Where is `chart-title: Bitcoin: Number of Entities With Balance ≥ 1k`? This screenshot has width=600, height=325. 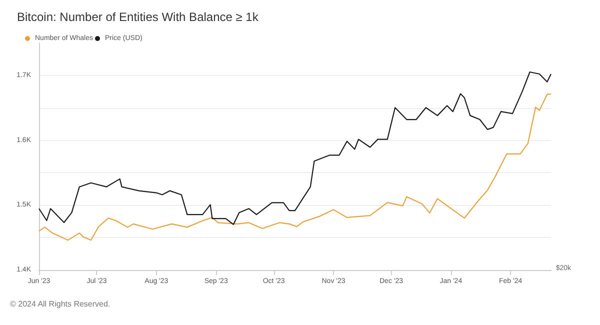
chart-title: Bitcoin: Number of Entities With Balance ≥ 1k is located at coordinates (138, 17).